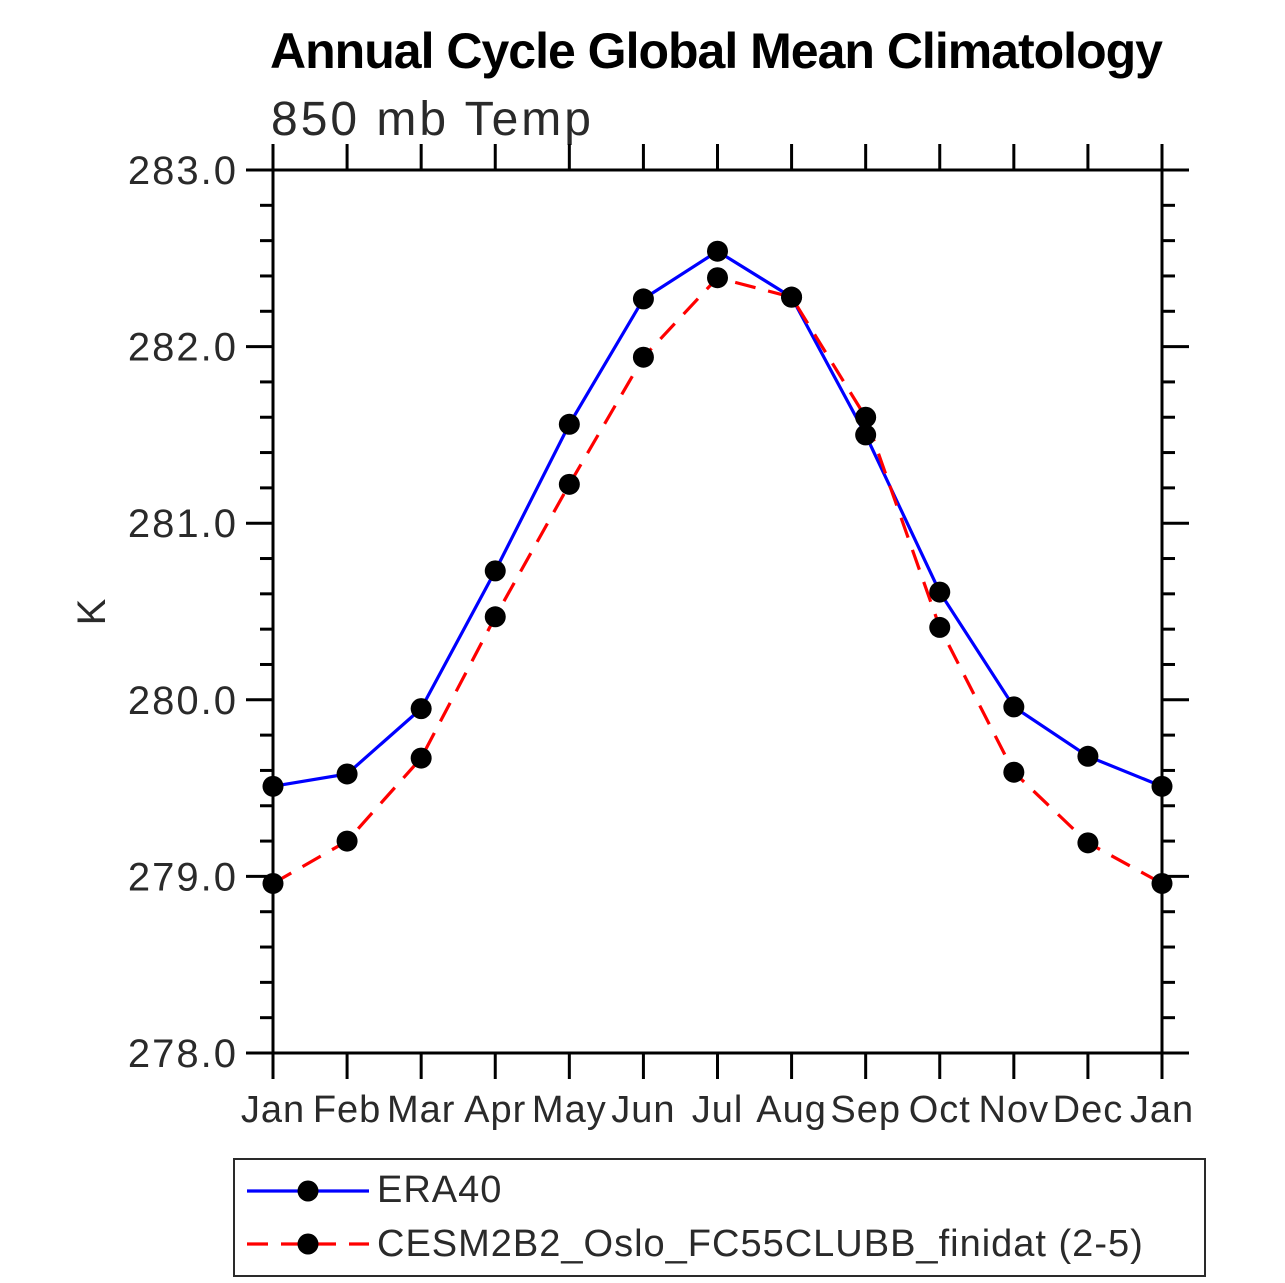  Describe the element at coordinates (183, 701) in the screenshot. I see `y-tick-label: 280.0` at that location.